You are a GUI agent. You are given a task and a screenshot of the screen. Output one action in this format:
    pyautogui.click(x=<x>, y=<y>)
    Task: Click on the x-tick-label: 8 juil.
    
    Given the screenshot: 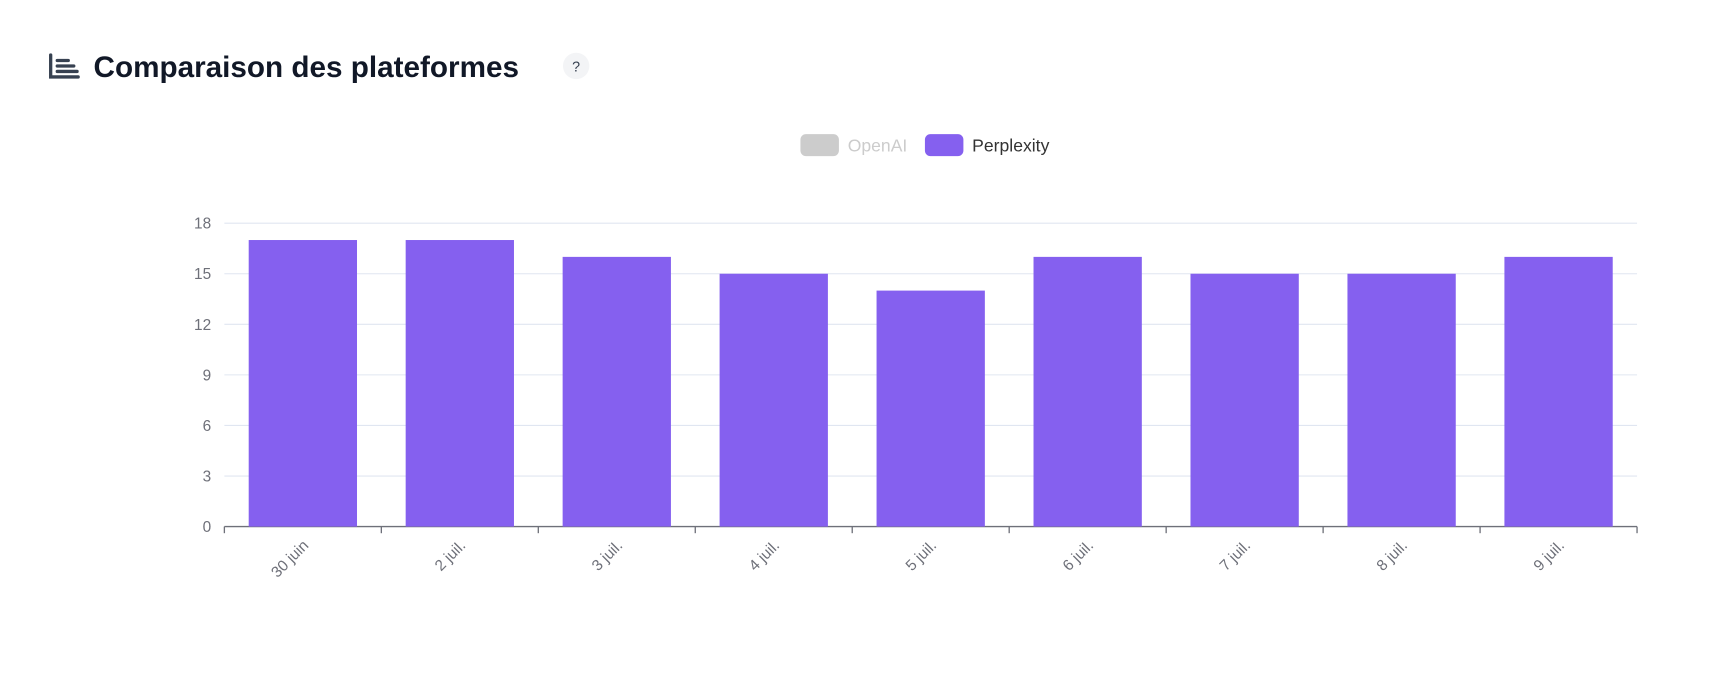 What is the action you would take?
    pyautogui.click(x=1392, y=555)
    